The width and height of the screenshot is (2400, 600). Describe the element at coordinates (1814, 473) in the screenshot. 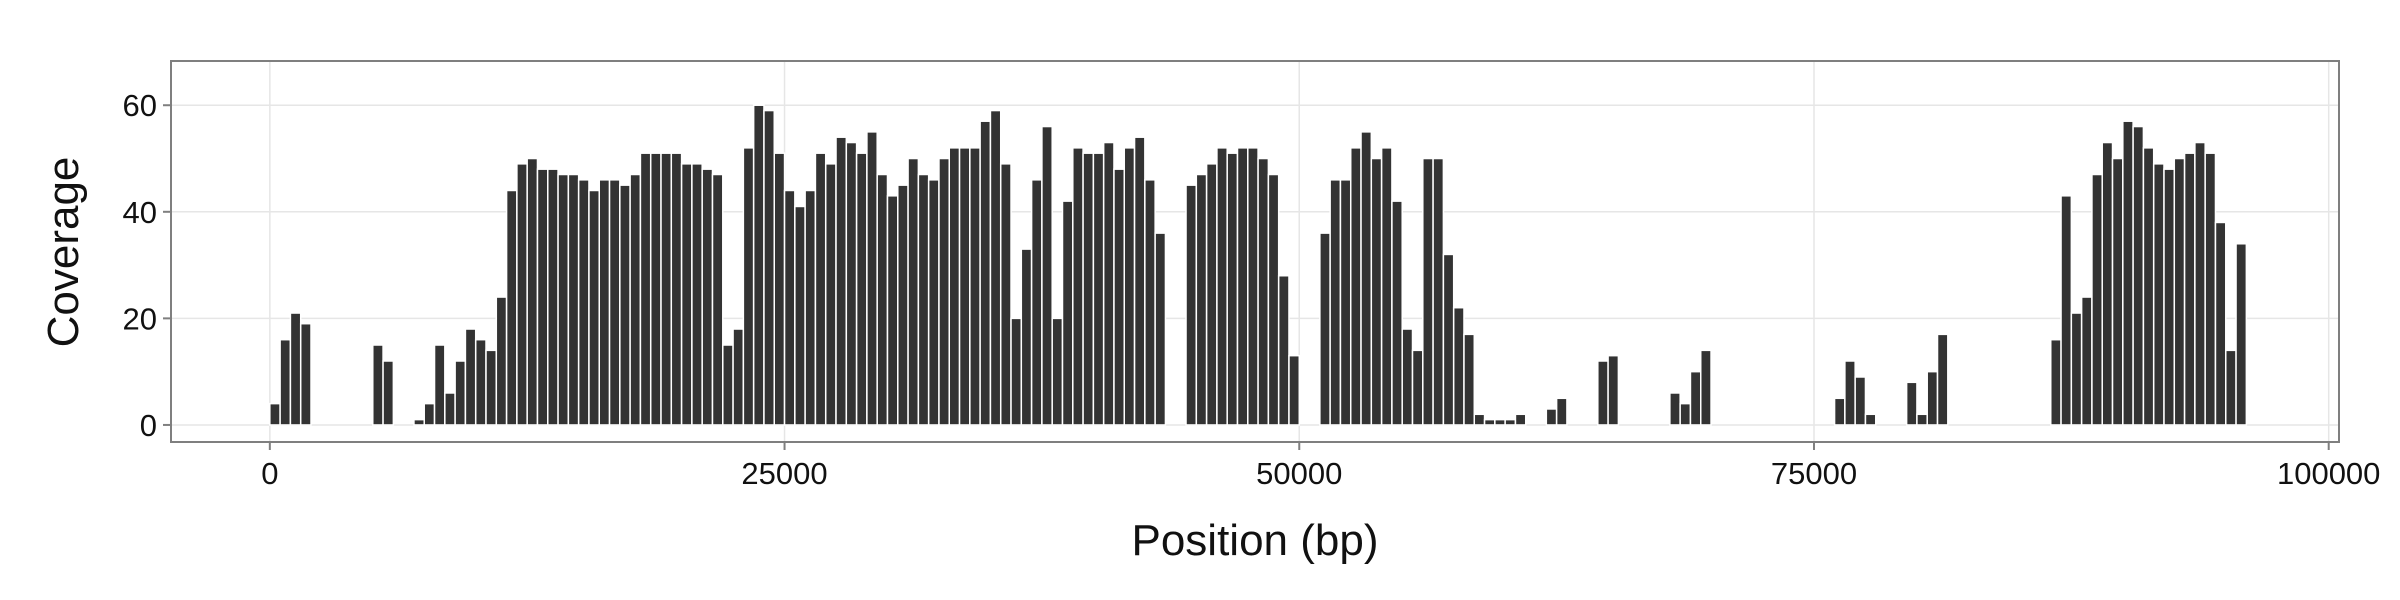

I see `x-tick-label: 75000` at that location.